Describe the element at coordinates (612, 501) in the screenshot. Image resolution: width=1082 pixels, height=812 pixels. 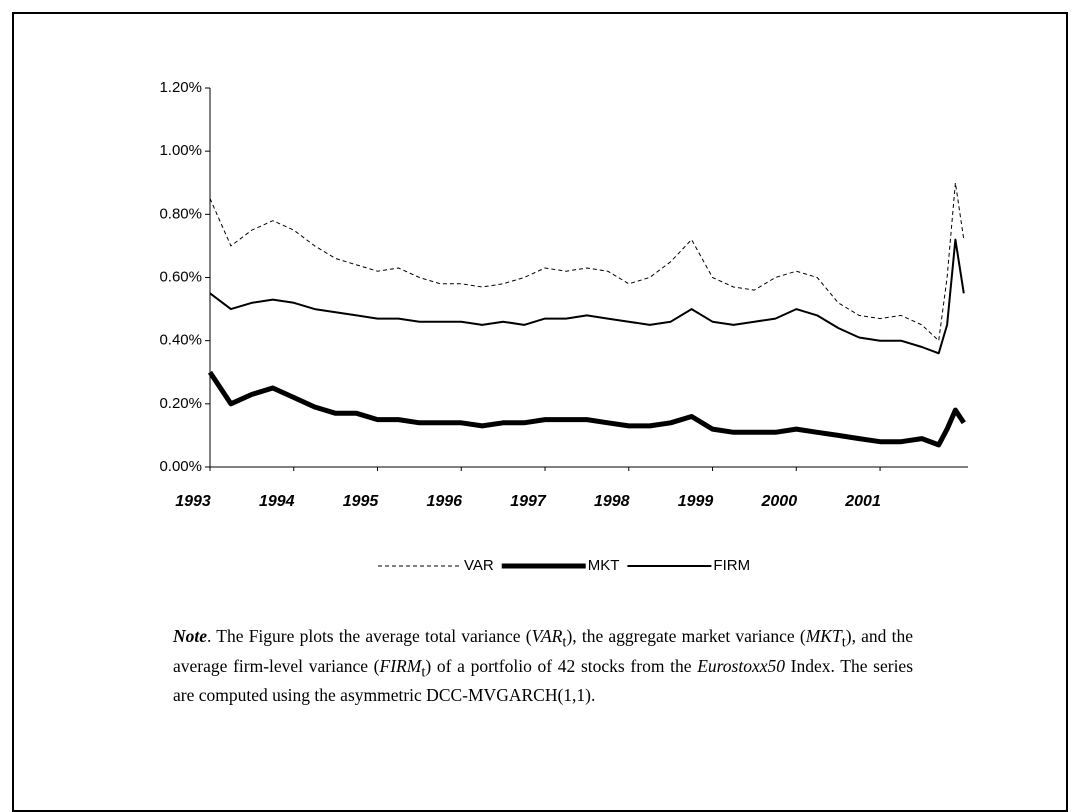
I see `x-tick-label: 1998` at that location.